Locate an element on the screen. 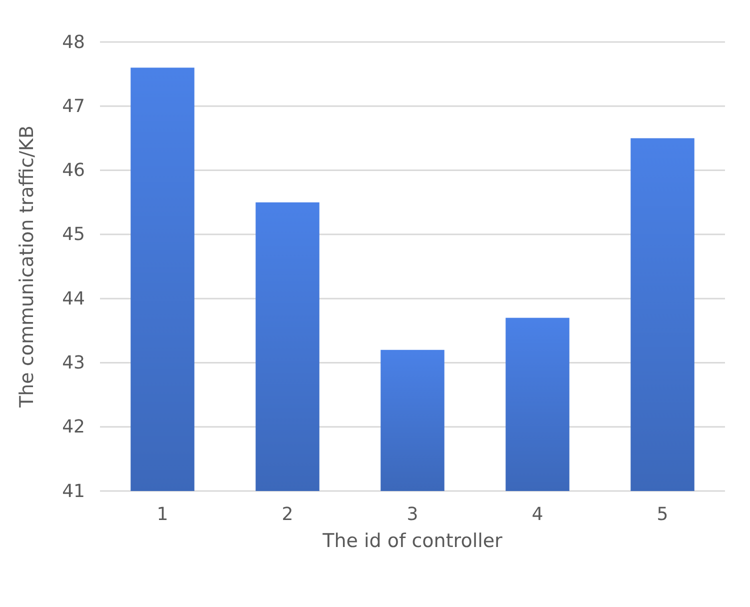  y-tick-label: 46 is located at coordinates (73, 171).